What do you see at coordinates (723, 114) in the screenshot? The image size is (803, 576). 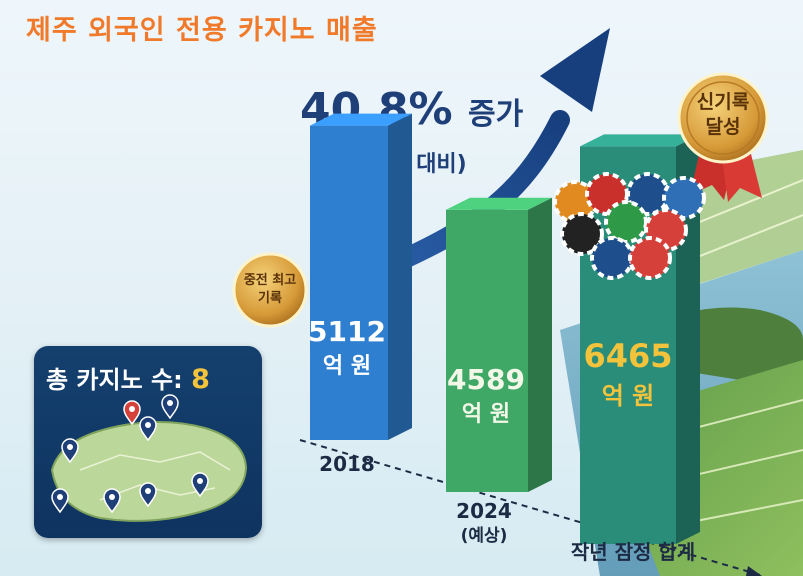 I see `record-badge: 신기록 달성` at bounding box center [723, 114].